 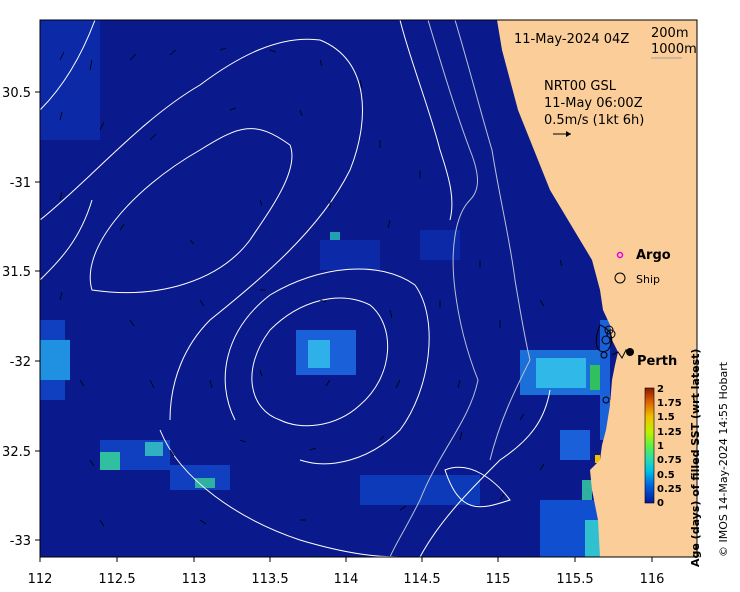 What do you see at coordinates (20, 183) in the screenshot?
I see `y-tick-label: -31` at bounding box center [20, 183].